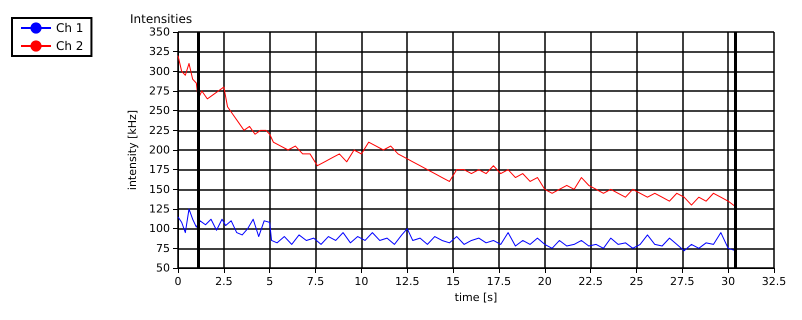  What do you see at coordinates (161, 19) in the screenshot?
I see `chart-title: Intensities` at bounding box center [161, 19].